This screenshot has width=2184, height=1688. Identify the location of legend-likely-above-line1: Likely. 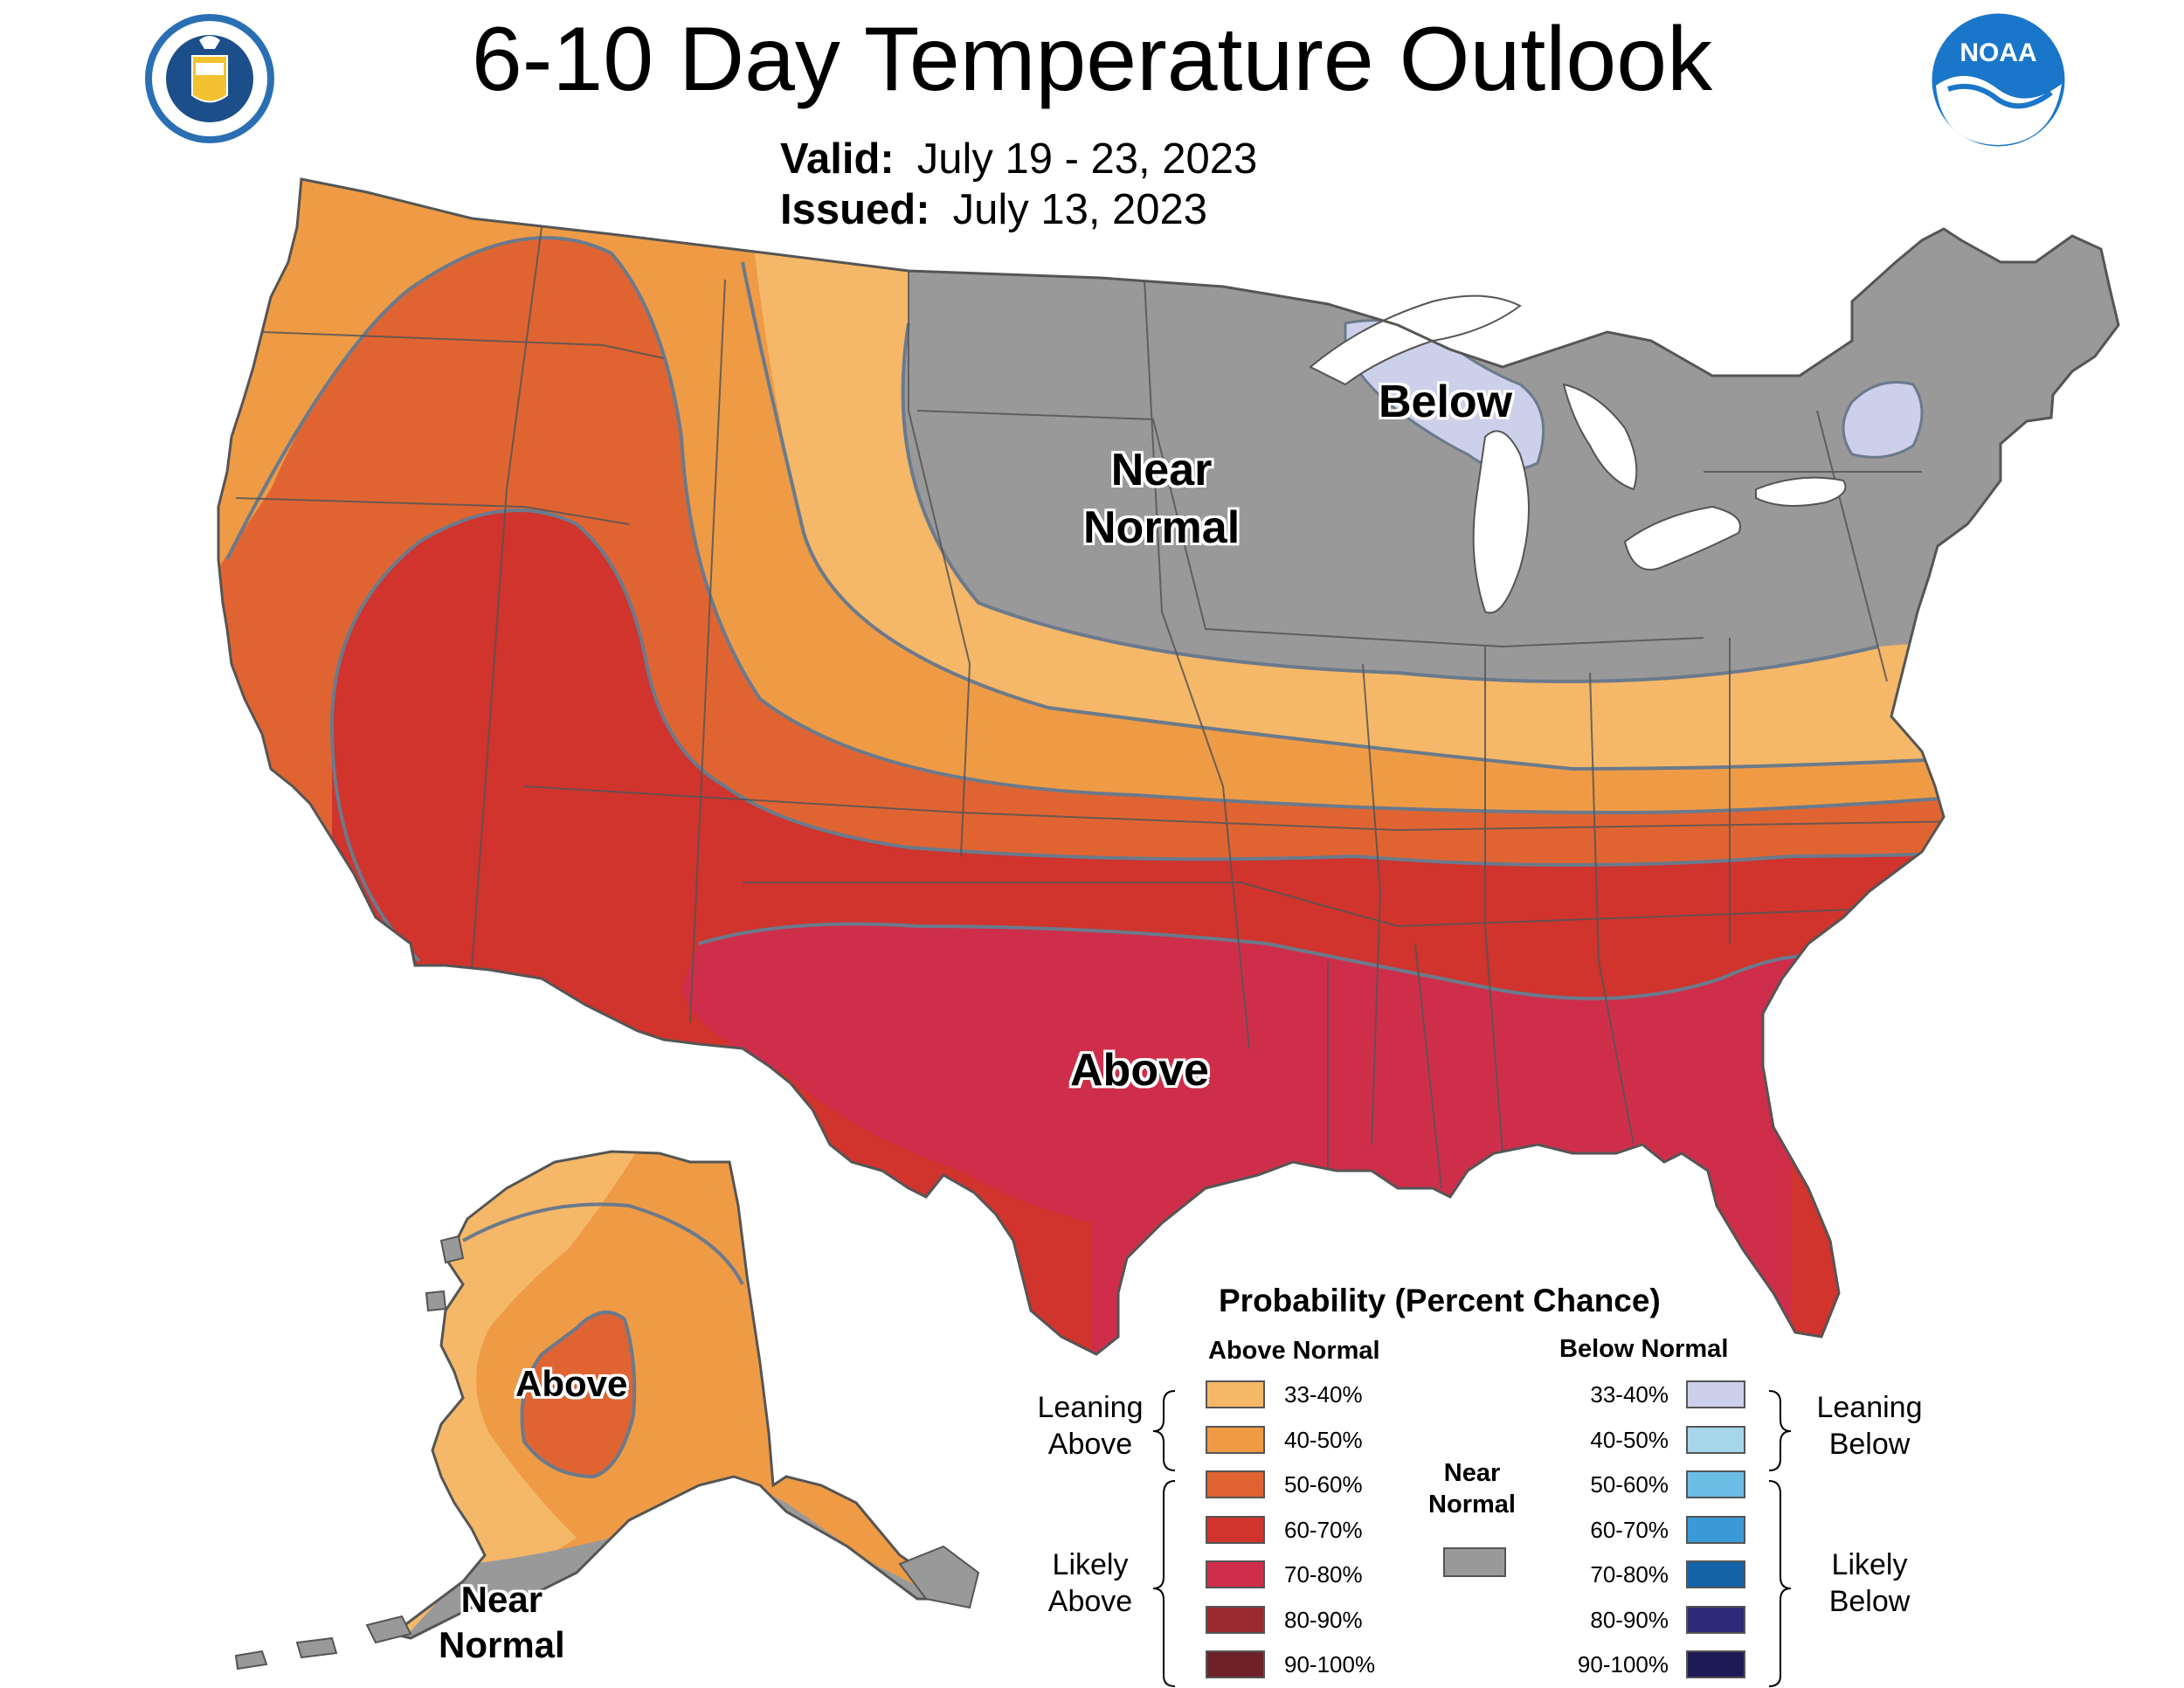
(1090, 1564).